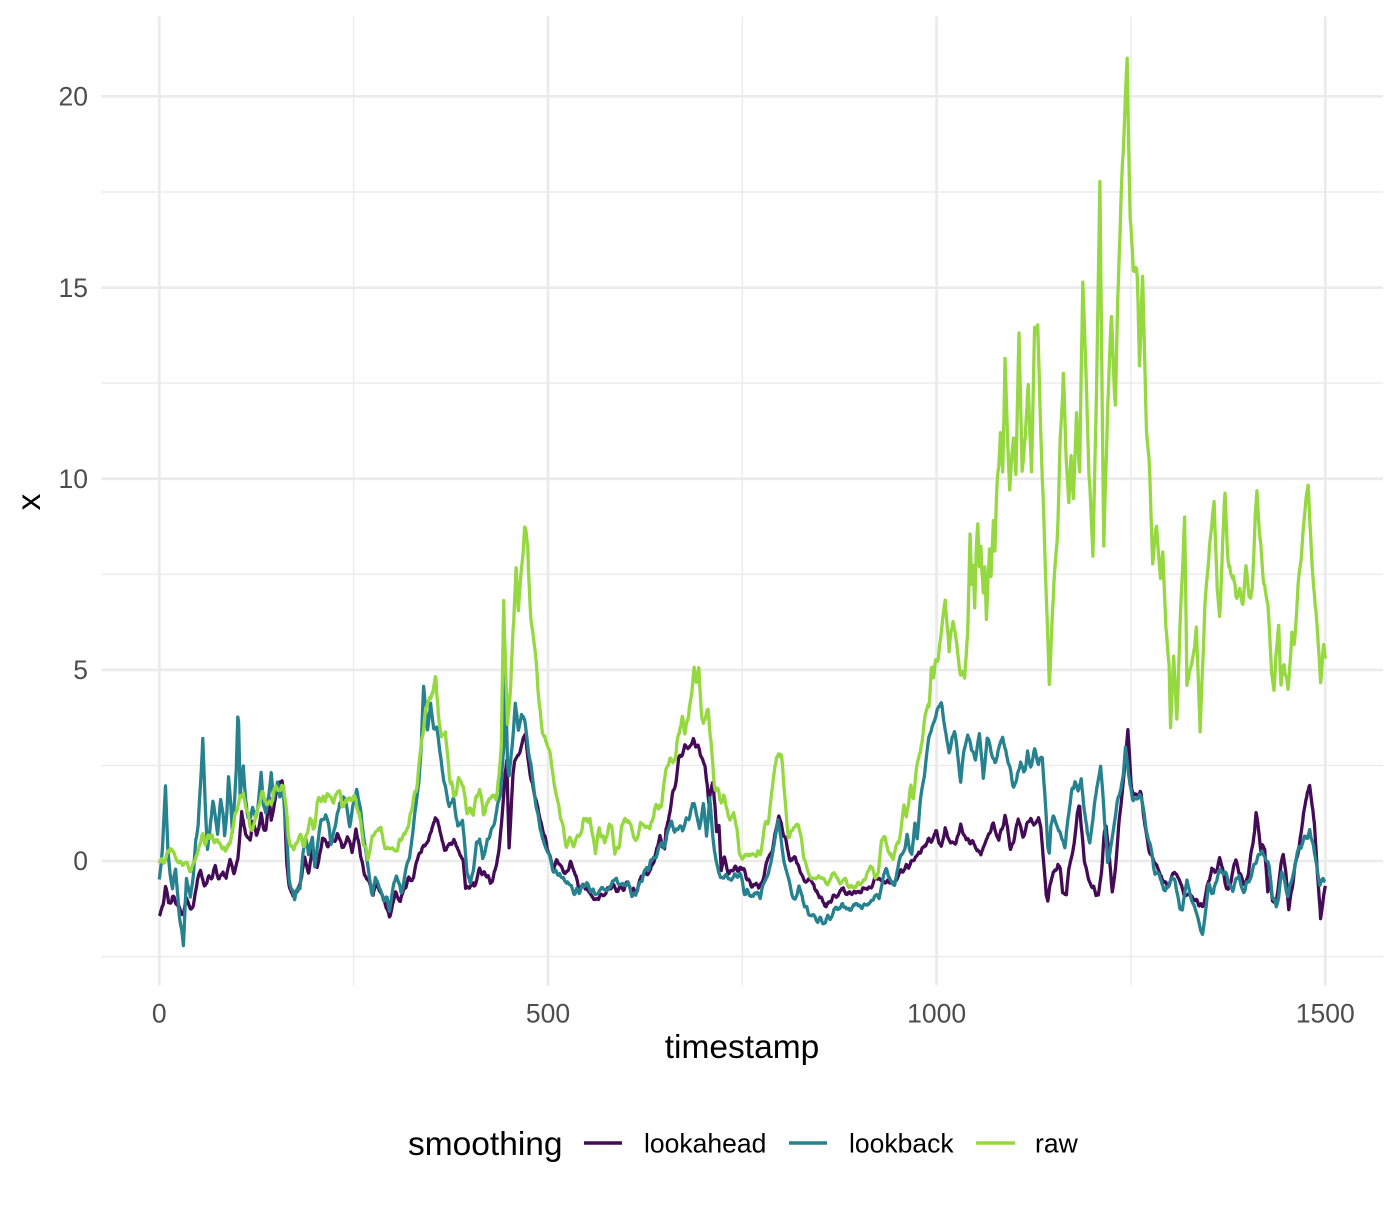  I want to click on svg-text: 20, so click(73, 97).